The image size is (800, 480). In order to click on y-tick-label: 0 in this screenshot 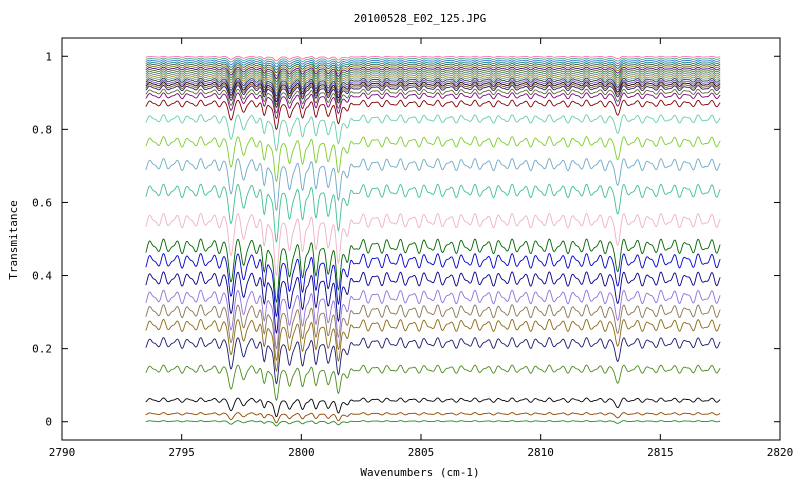, I will do `click(48, 422)`.